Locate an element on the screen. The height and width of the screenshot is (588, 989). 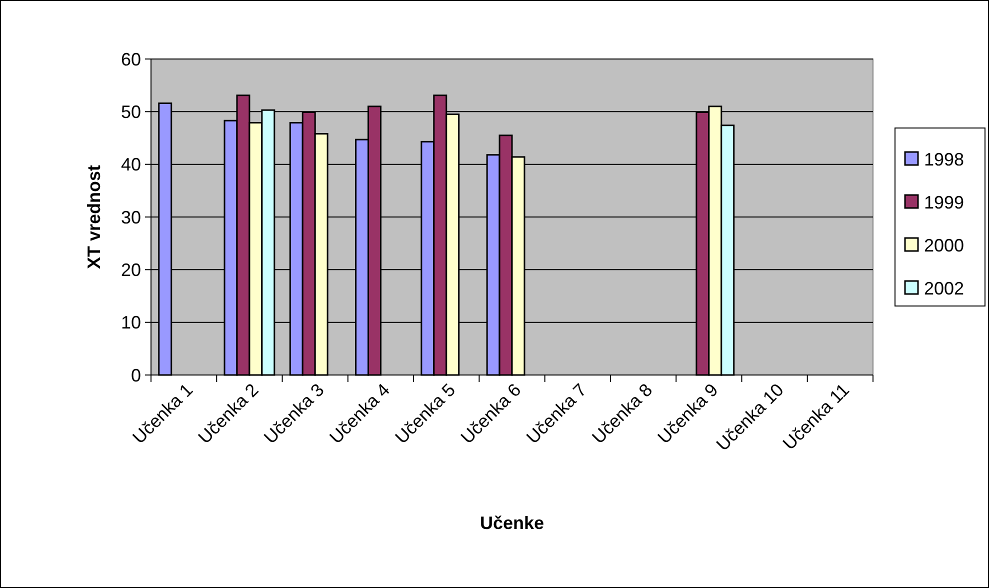
y-tick-label: 10 is located at coordinates (130, 322).